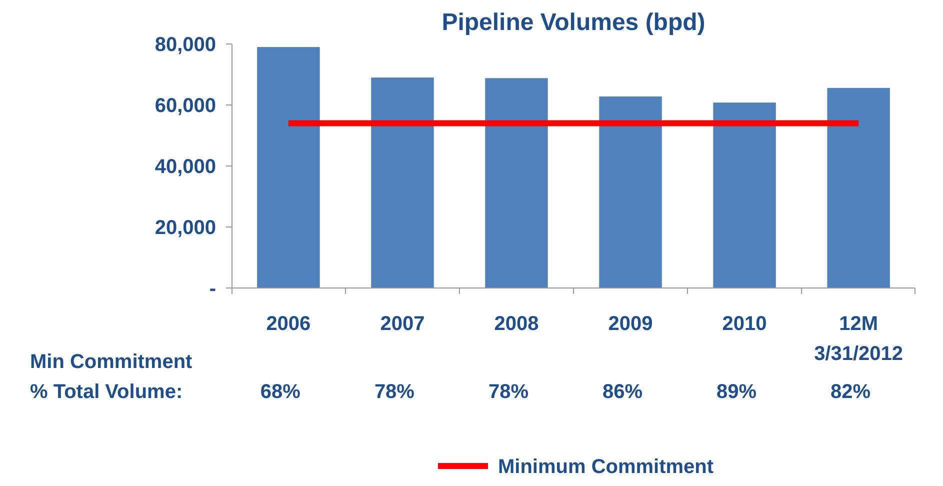 The width and height of the screenshot is (943, 486). I want to click on x-tick-label: 2008, so click(516, 324).